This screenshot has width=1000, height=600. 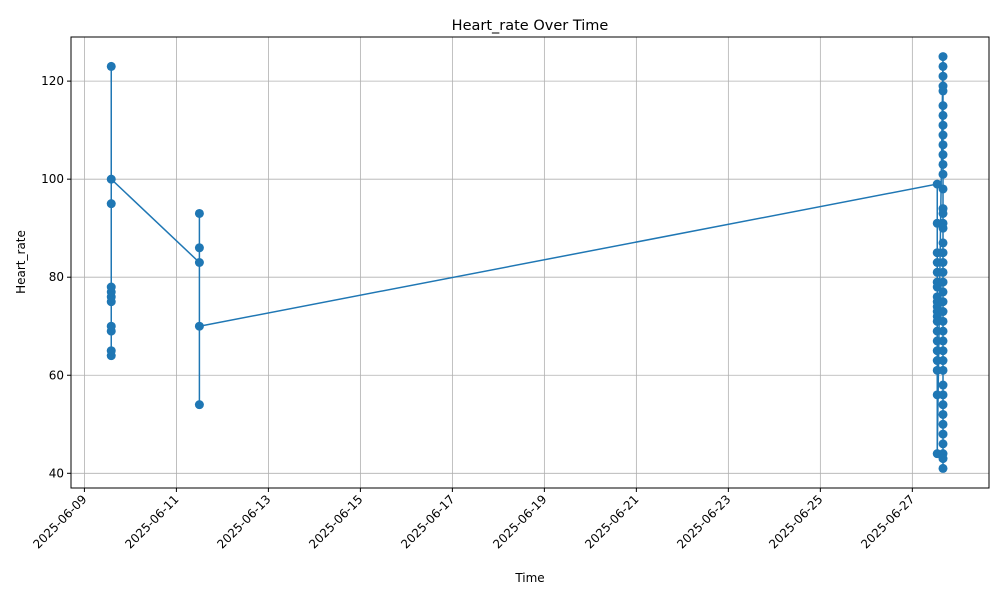 What do you see at coordinates (59, 521) in the screenshot?
I see `x-tick-label: 2025-06-09` at bounding box center [59, 521].